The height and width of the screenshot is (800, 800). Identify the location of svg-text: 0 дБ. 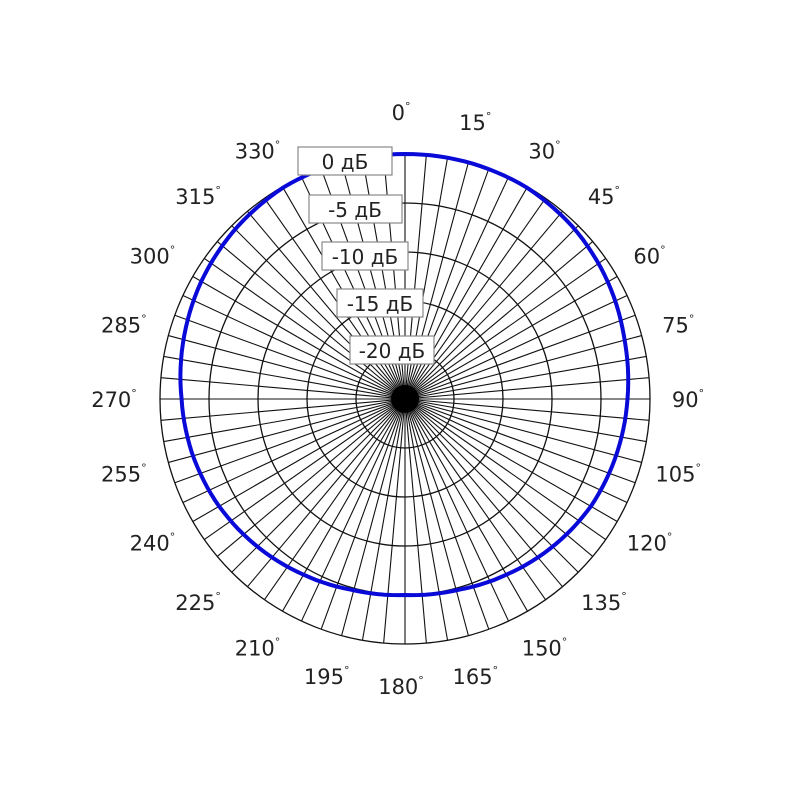
(345, 162).